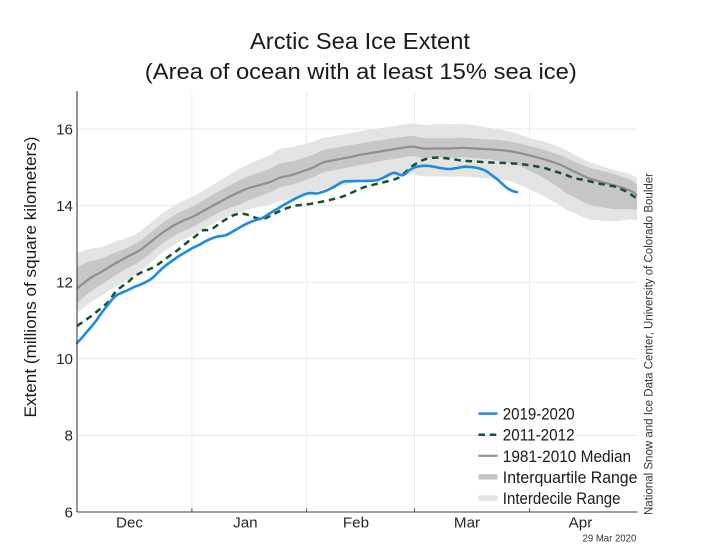 The height and width of the screenshot is (558, 720). What do you see at coordinates (467, 523) in the screenshot?
I see `svg-text: Mar` at bounding box center [467, 523].